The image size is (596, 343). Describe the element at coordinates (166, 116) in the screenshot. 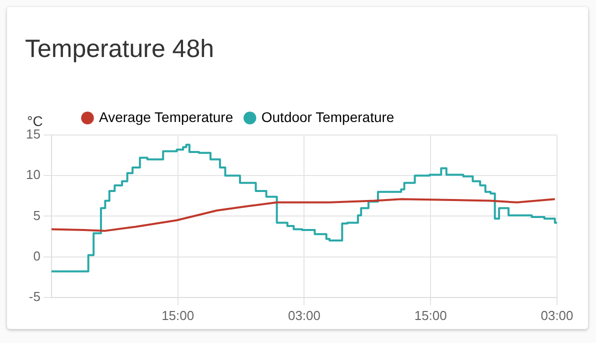

I see `legend-label: Average Temperature` at that location.